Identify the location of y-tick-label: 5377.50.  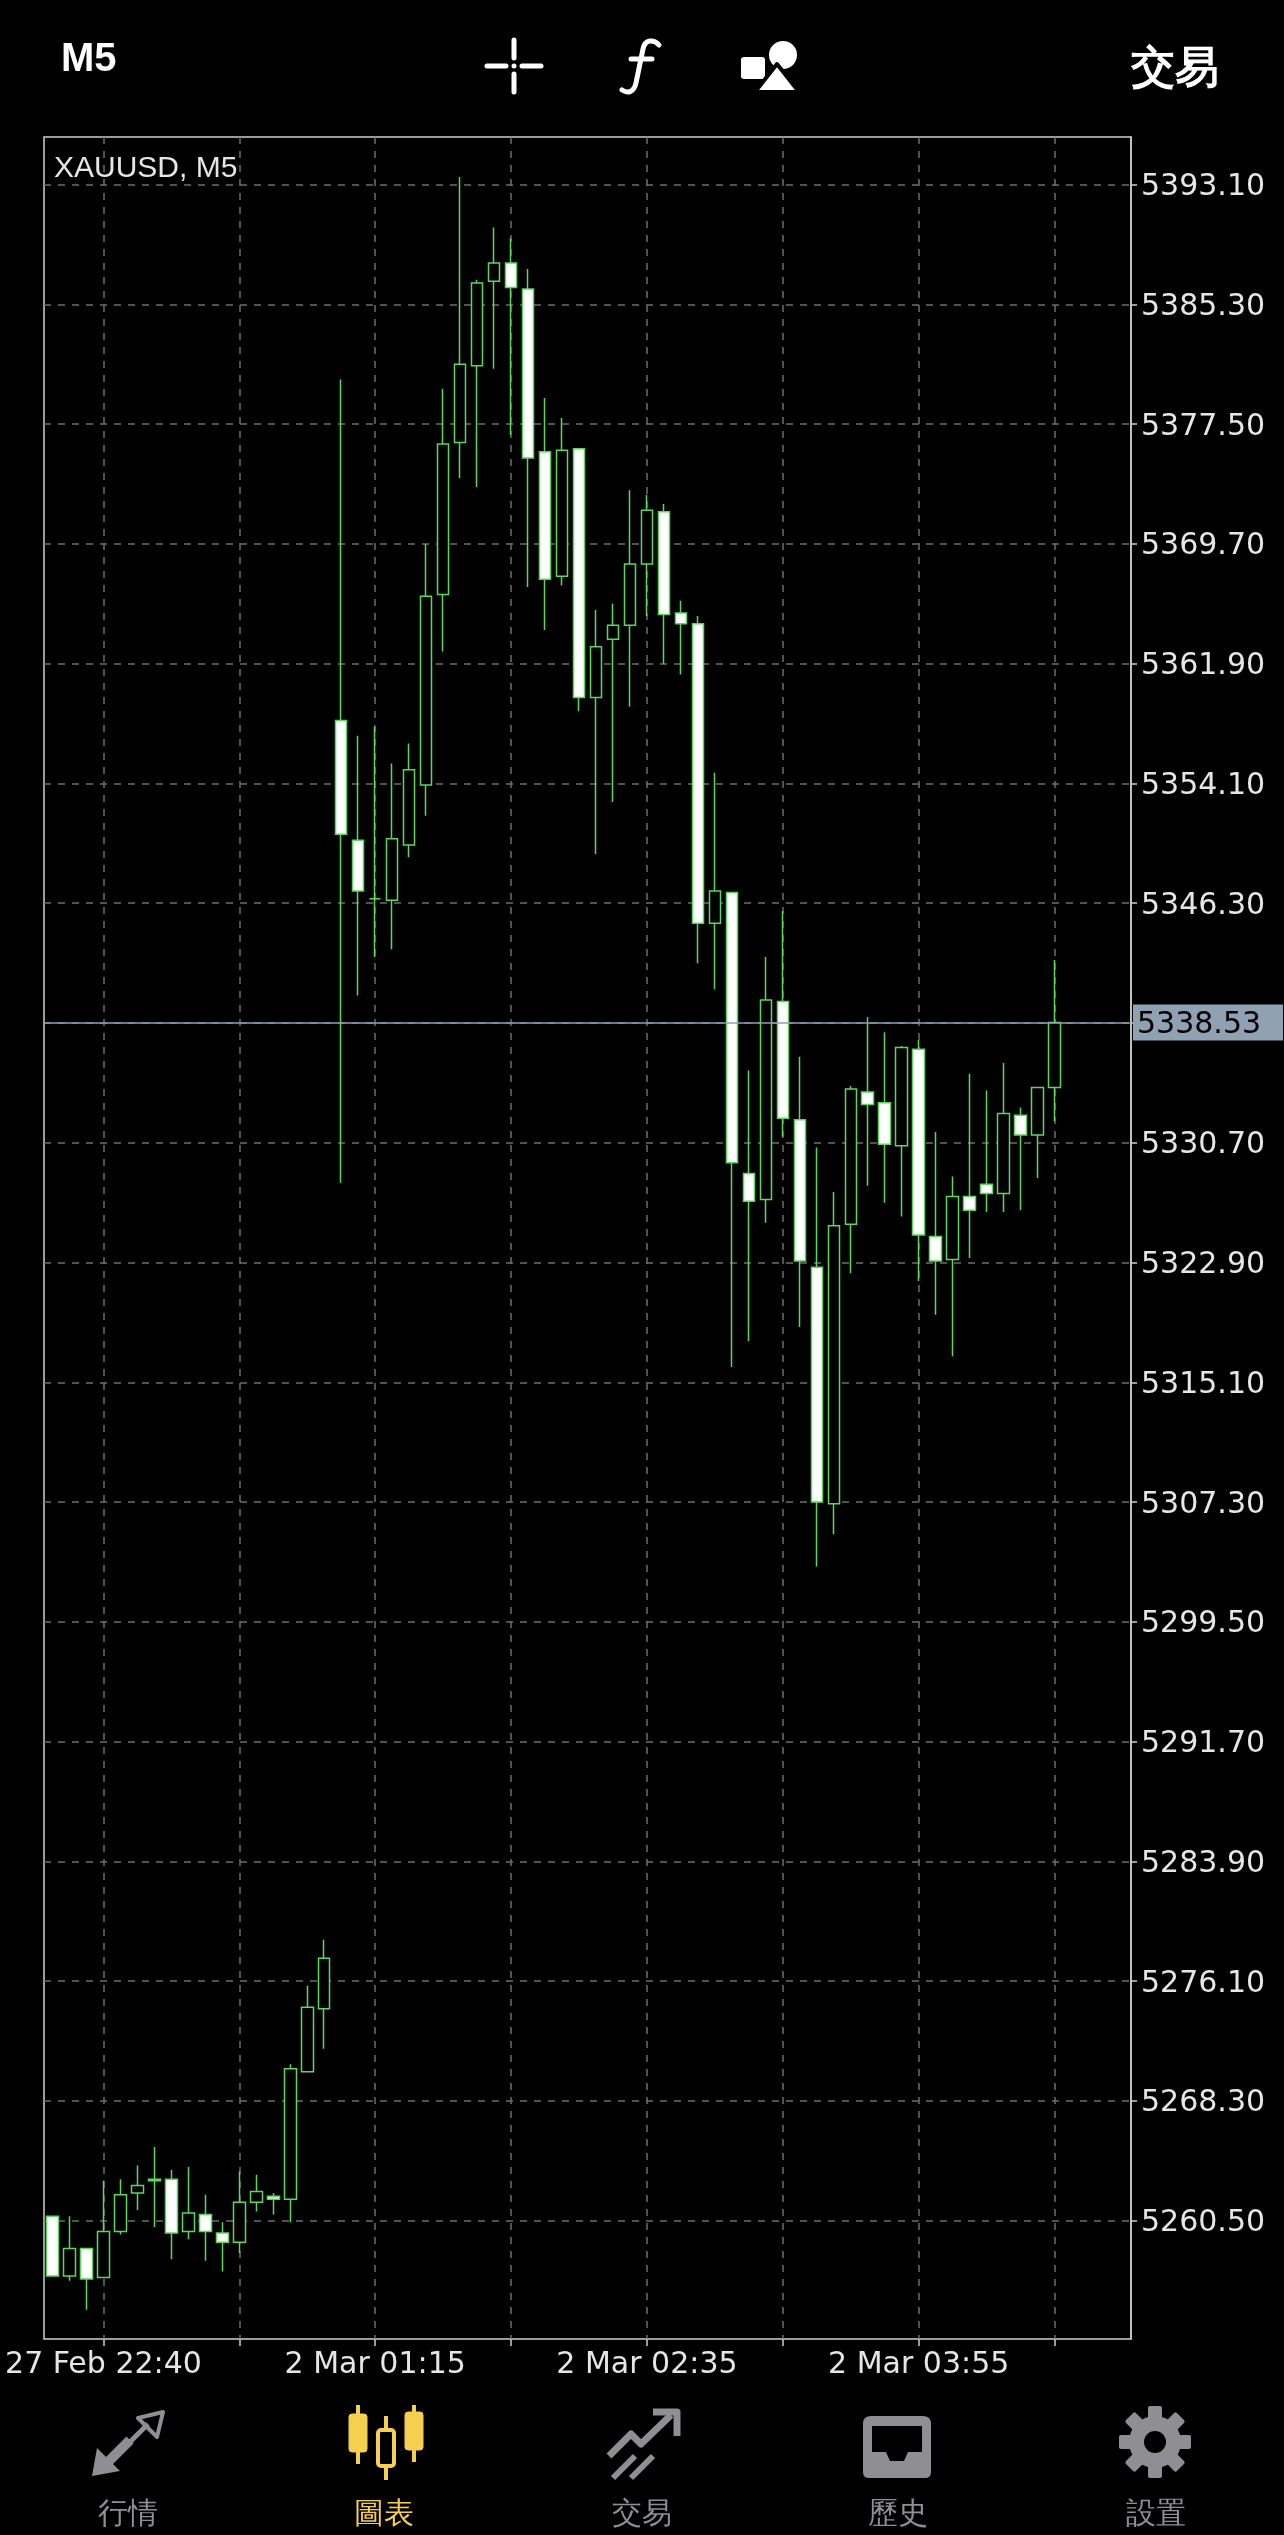
(1203, 424).